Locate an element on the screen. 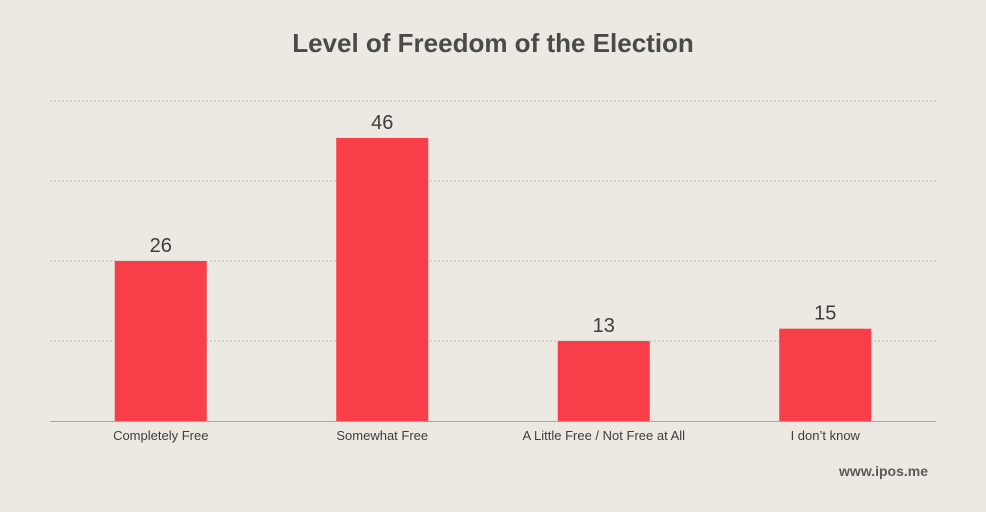 This screenshot has height=512, width=986. source-credit: www.ipos.me is located at coordinates (883, 471).